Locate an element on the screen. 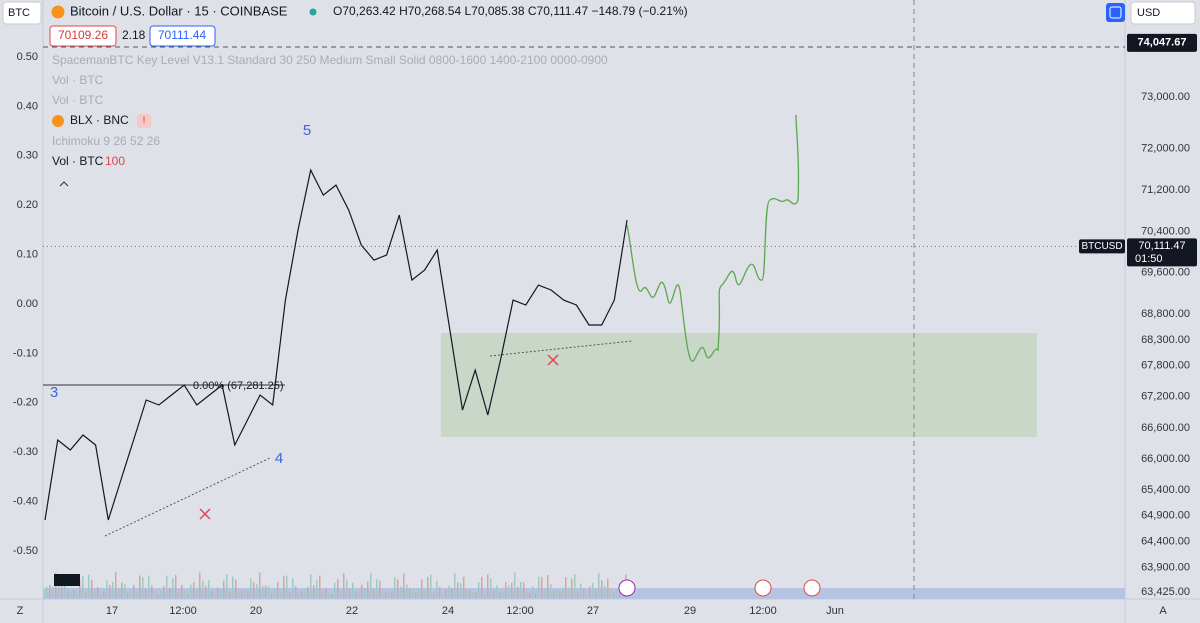 The image size is (1200, 623). collapse-icon is located at coordinates (64, 184).